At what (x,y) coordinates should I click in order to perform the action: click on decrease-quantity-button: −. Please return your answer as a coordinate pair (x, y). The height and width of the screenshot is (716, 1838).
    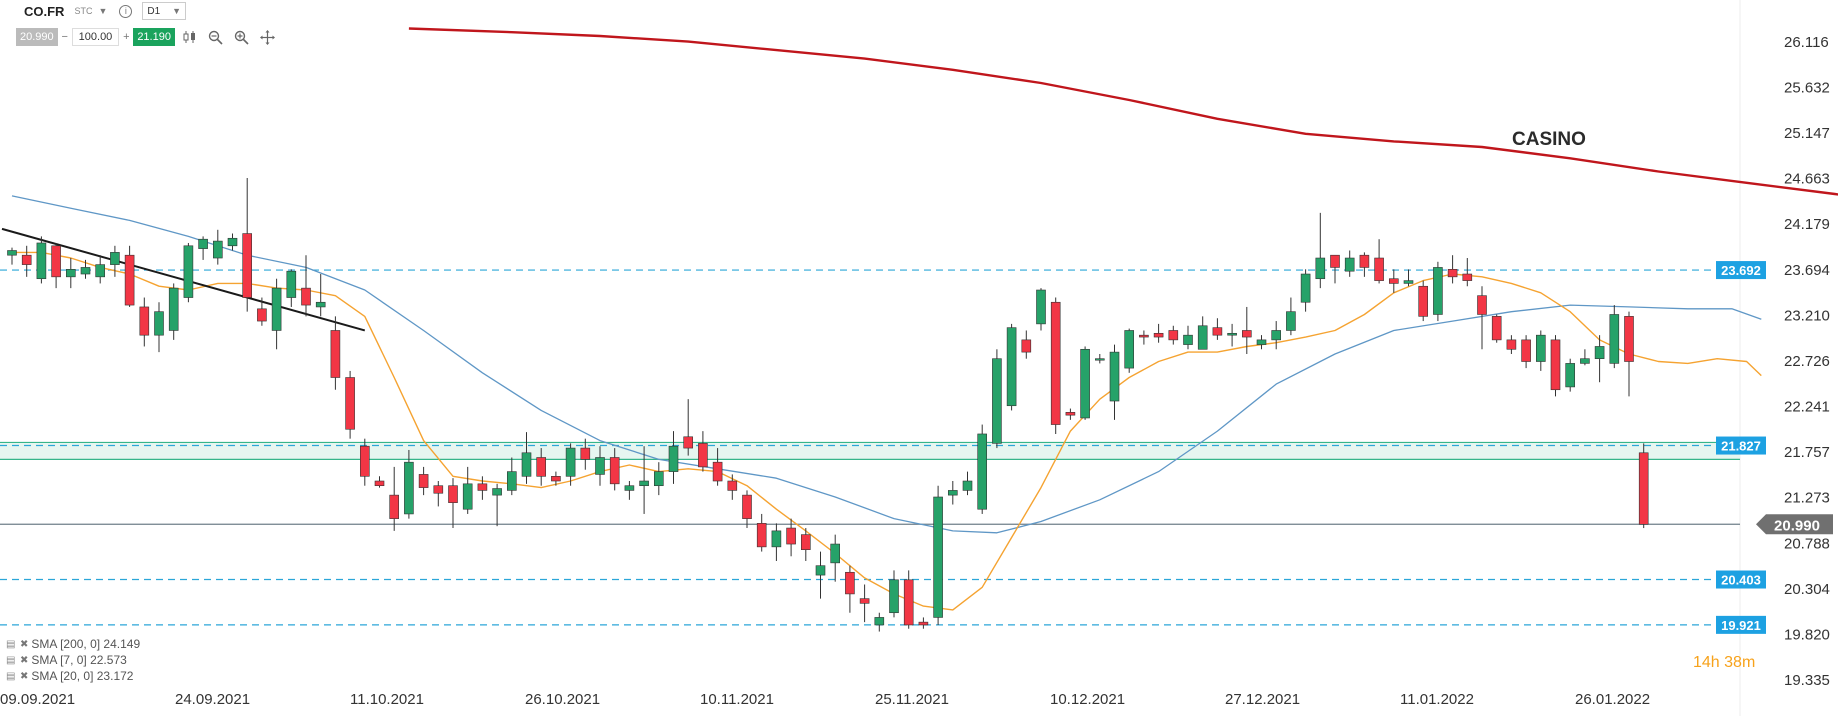
    Looking at the image, I should click on (64, 37).